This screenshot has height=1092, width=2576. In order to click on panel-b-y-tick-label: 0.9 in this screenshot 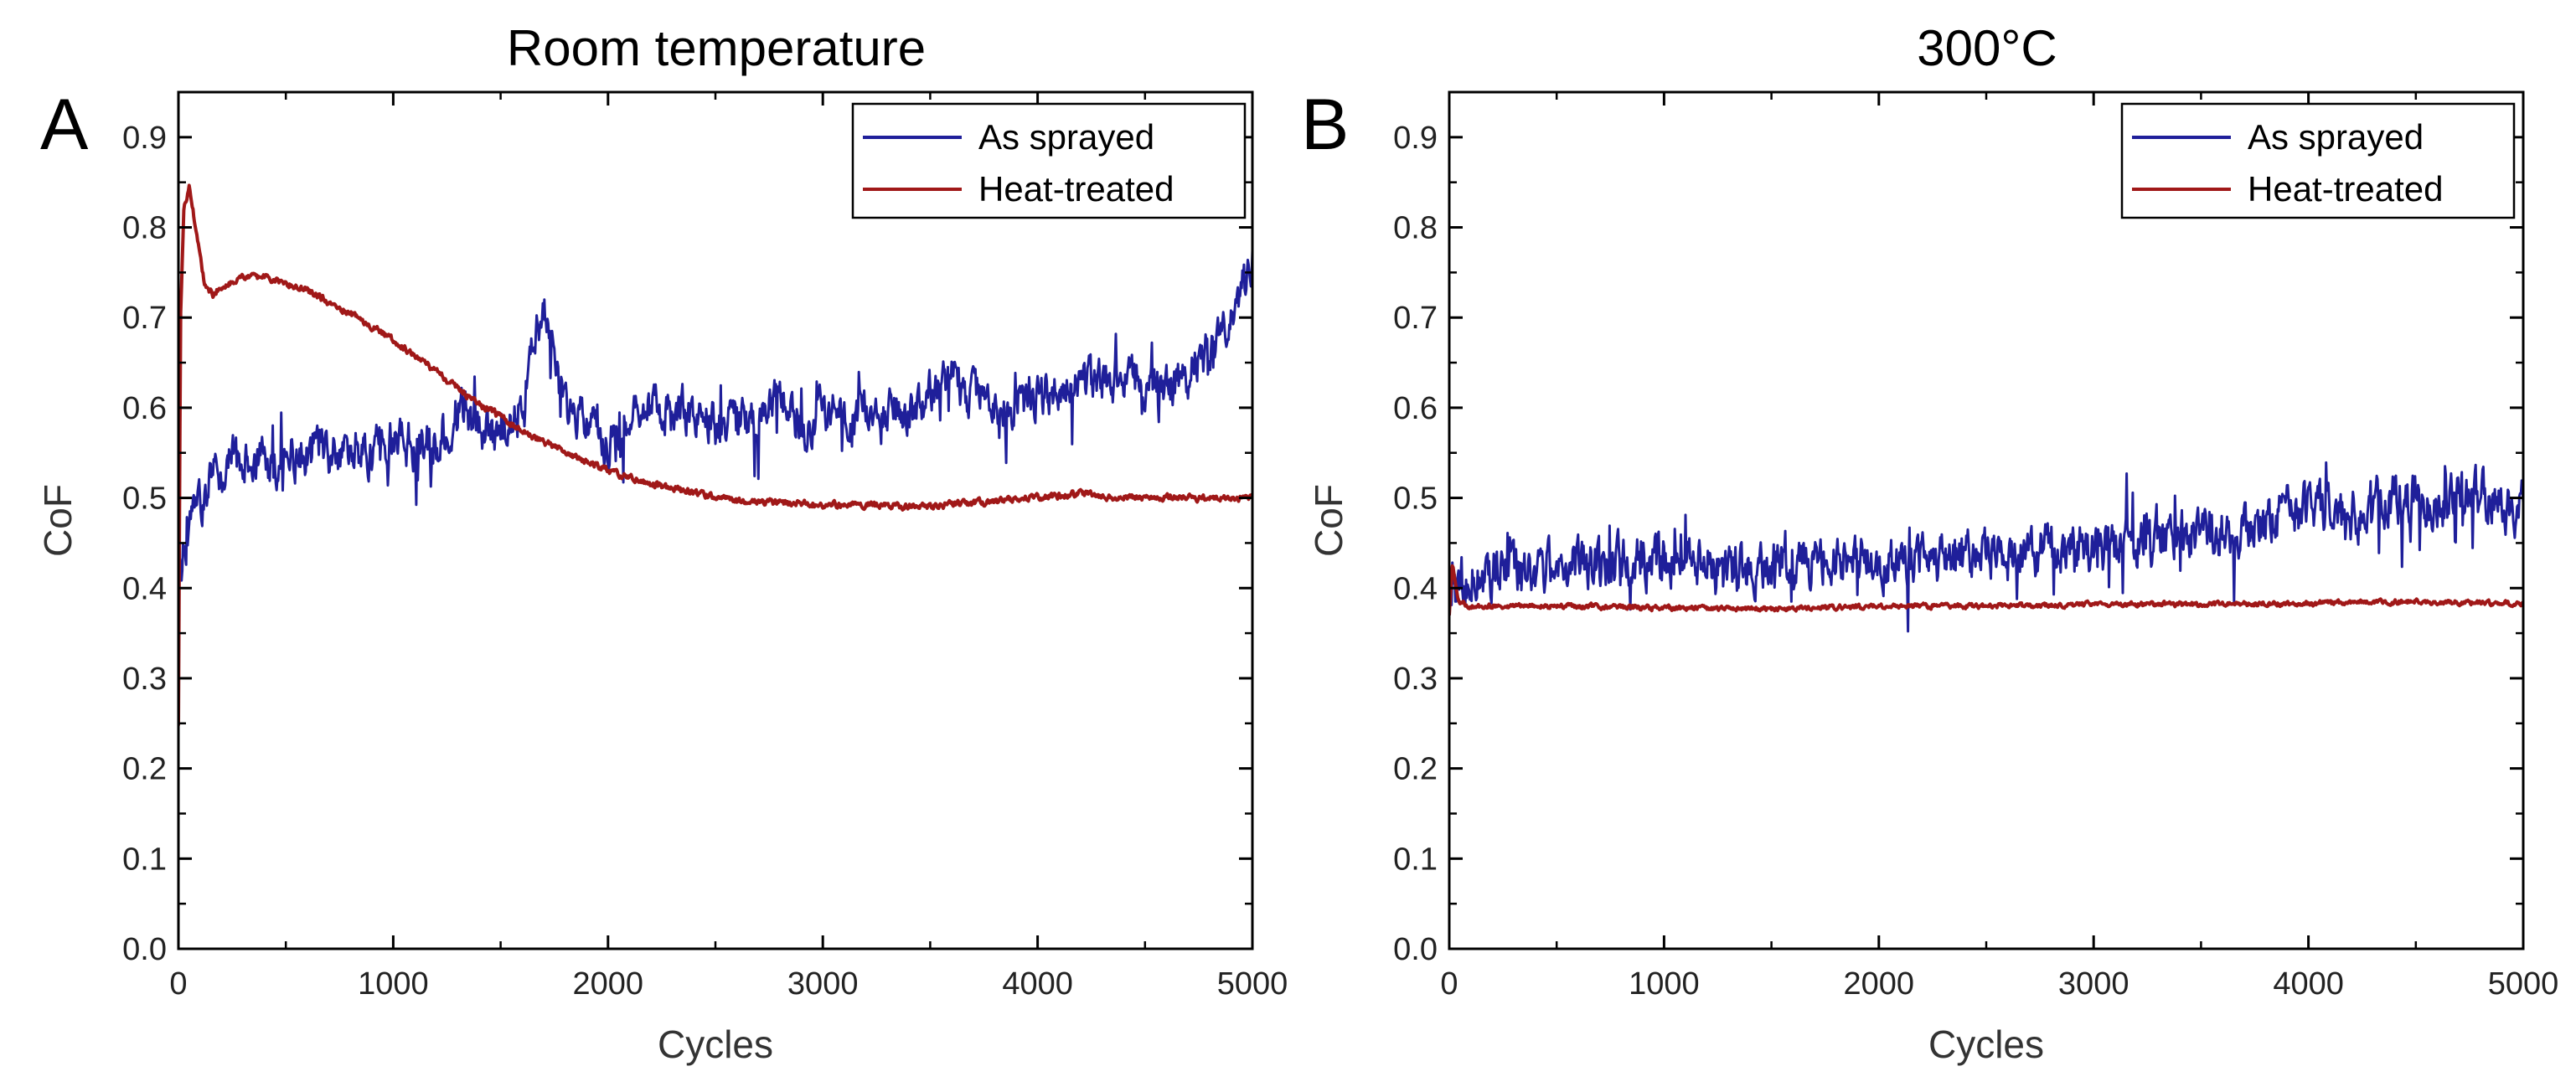, I will do `click(1415, 138)`.